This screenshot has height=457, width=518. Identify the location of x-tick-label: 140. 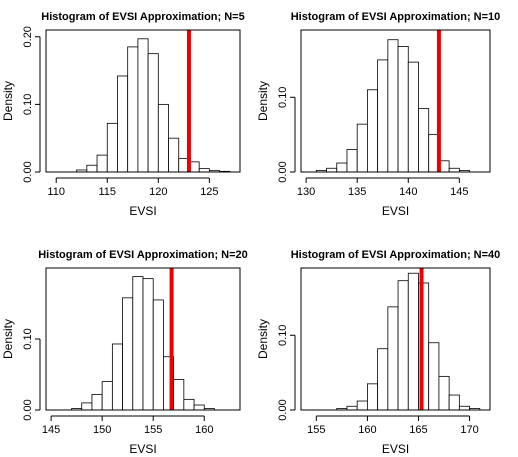
(408, 192).